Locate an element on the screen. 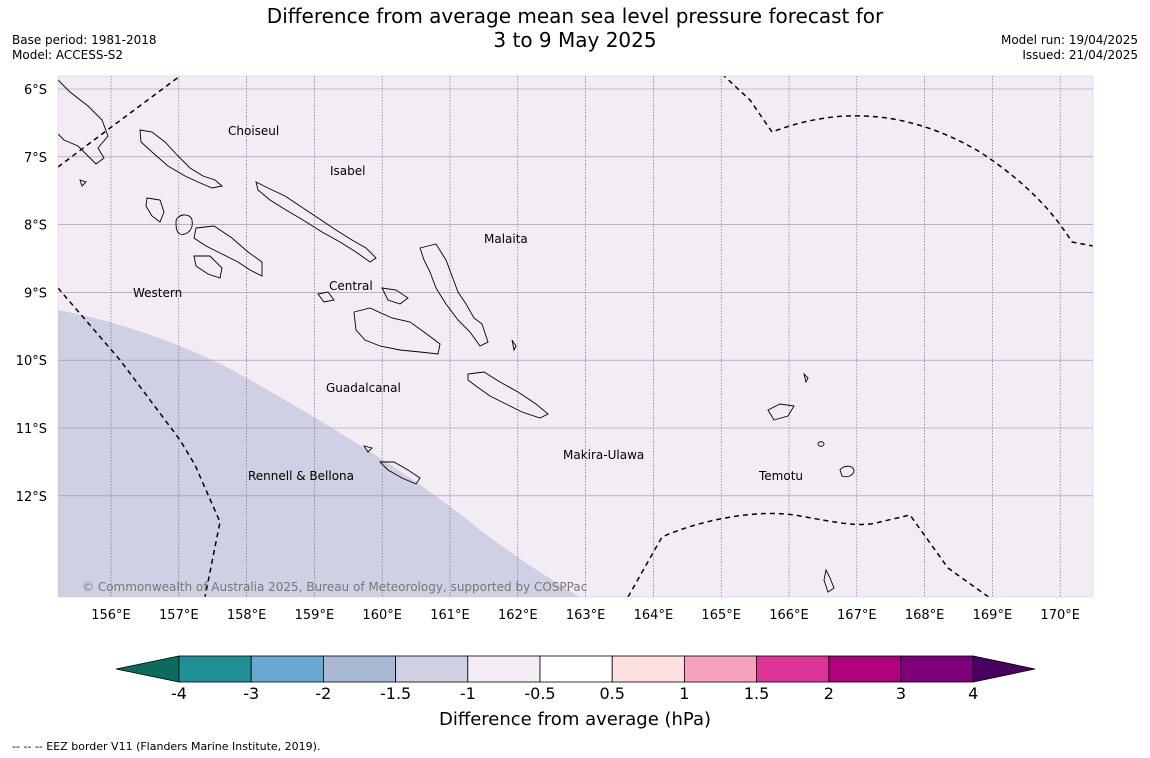 Image resolution: width=1150 pixels, height=758 pixels. longitude-label: 157°E is located at coordinates (179, 615).